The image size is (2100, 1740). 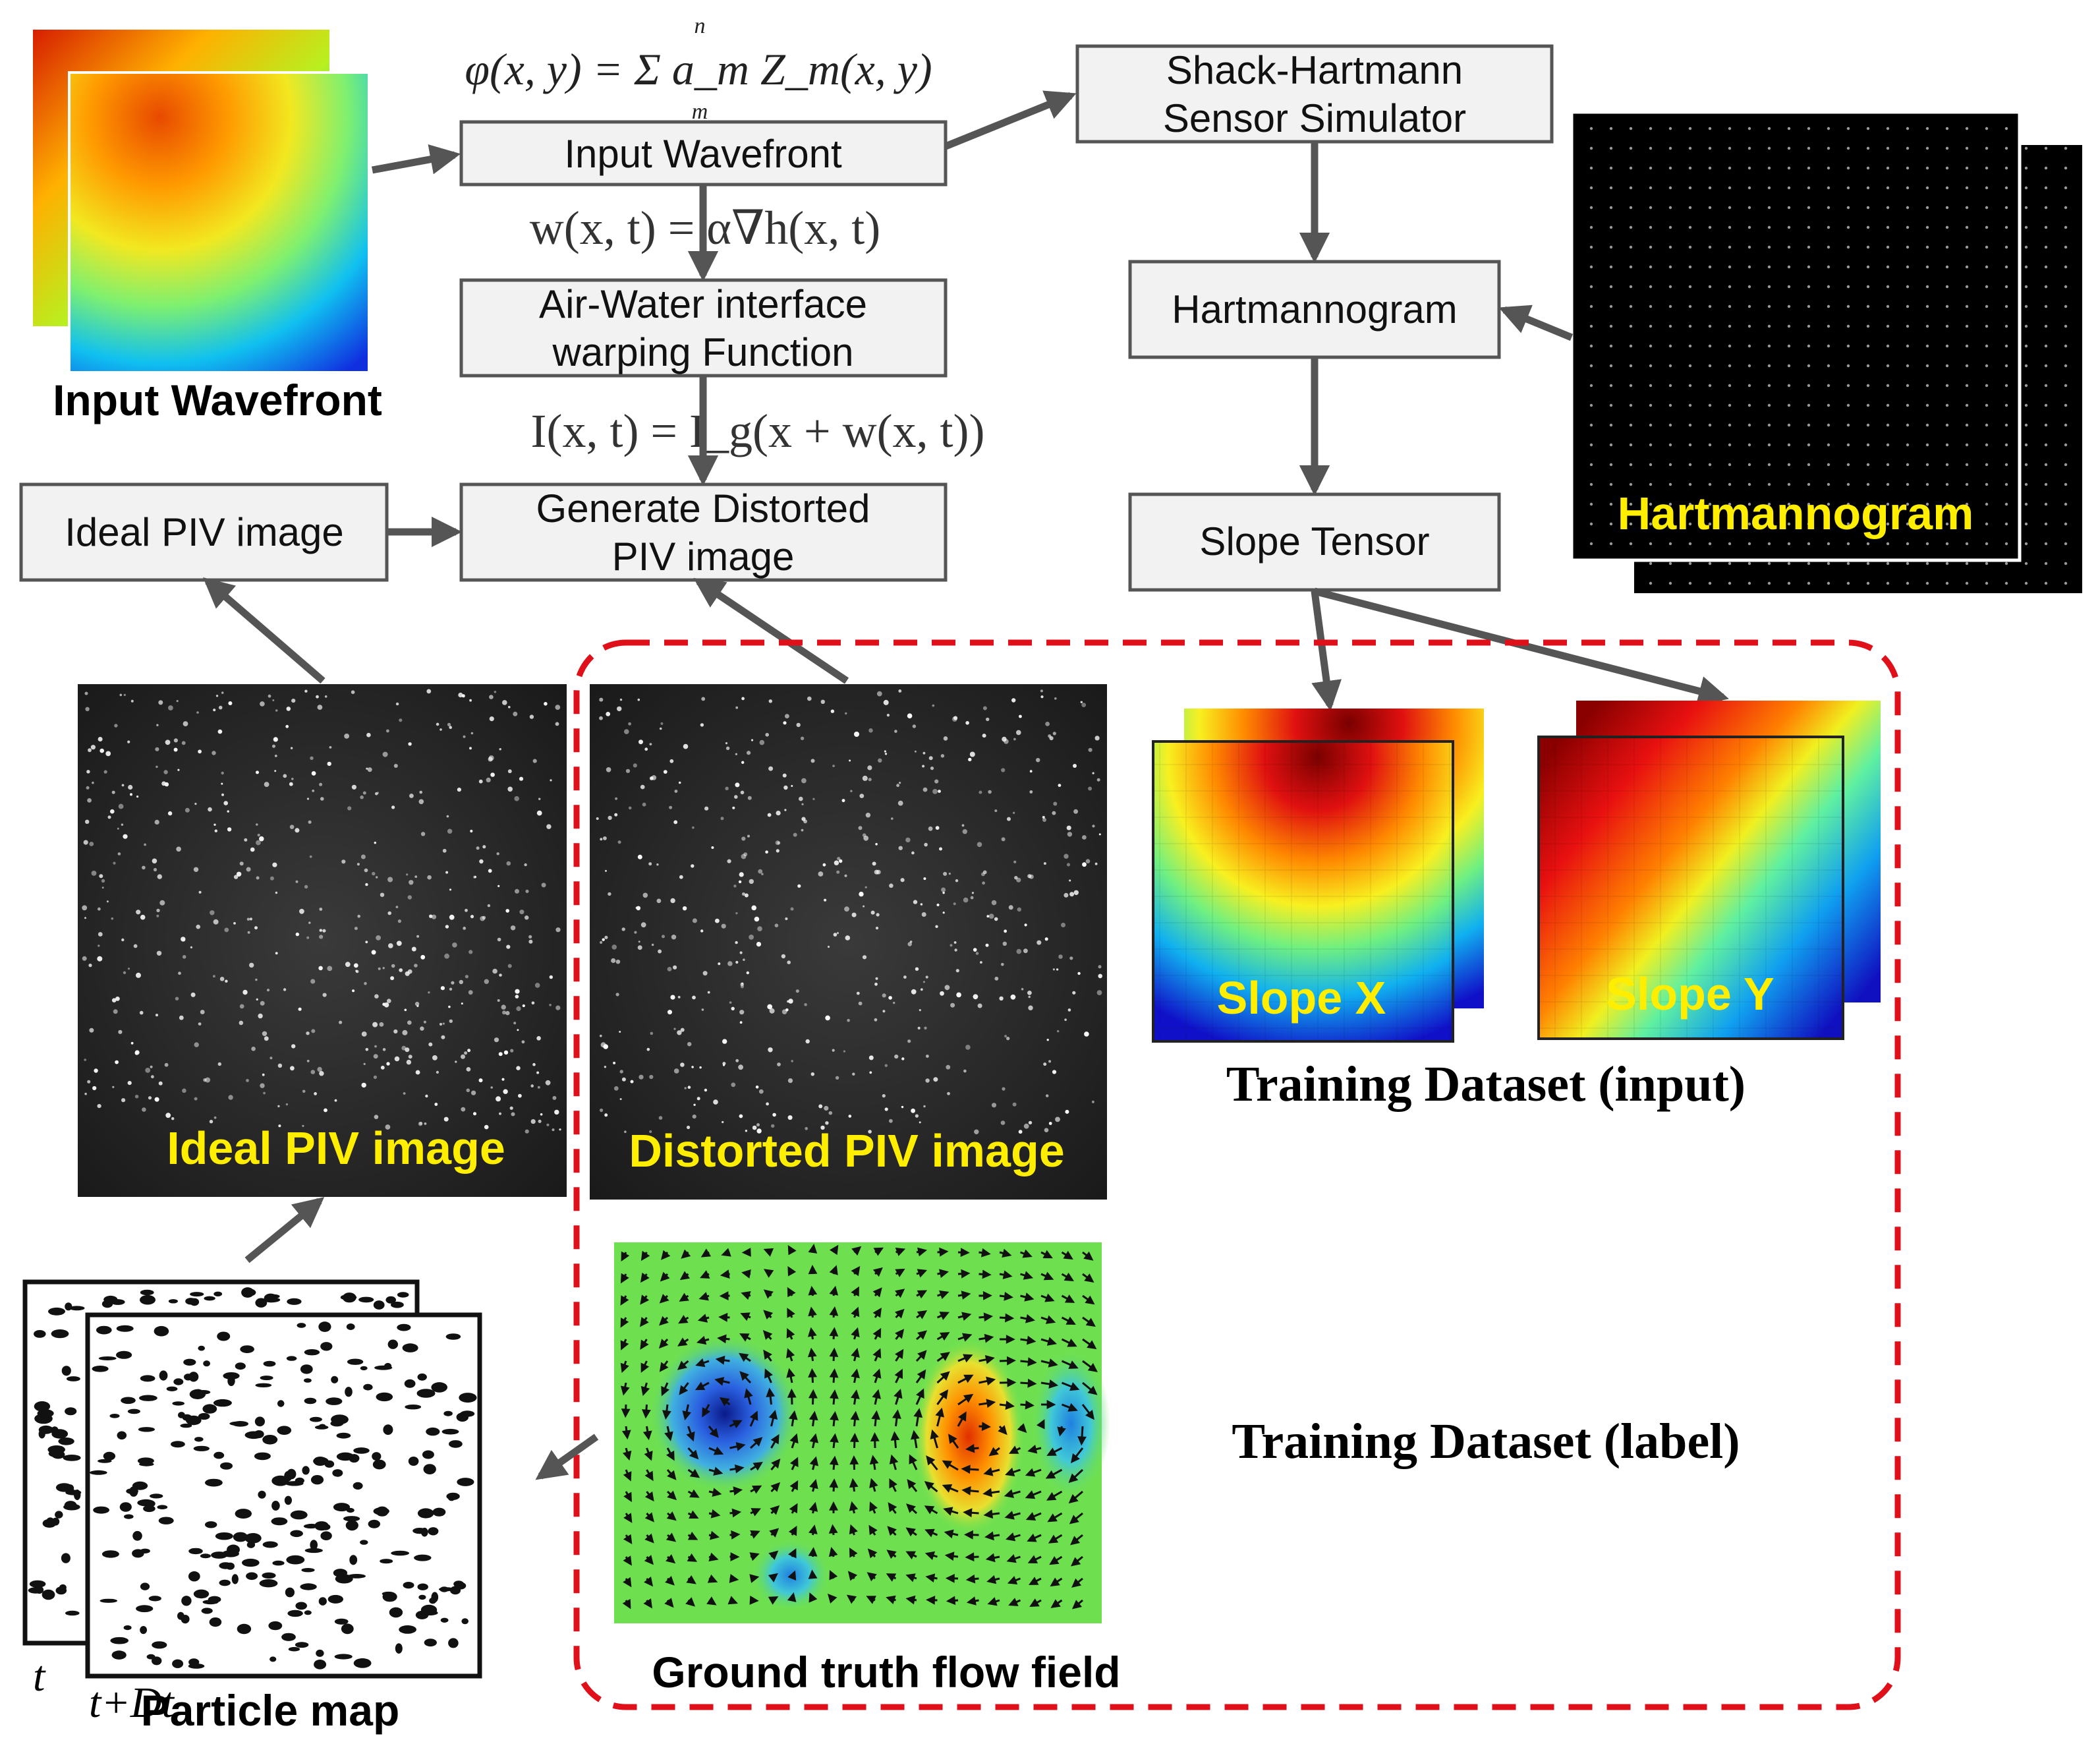 I want to click on arrow-wavefront-to-box, so click(x=417, y=159).